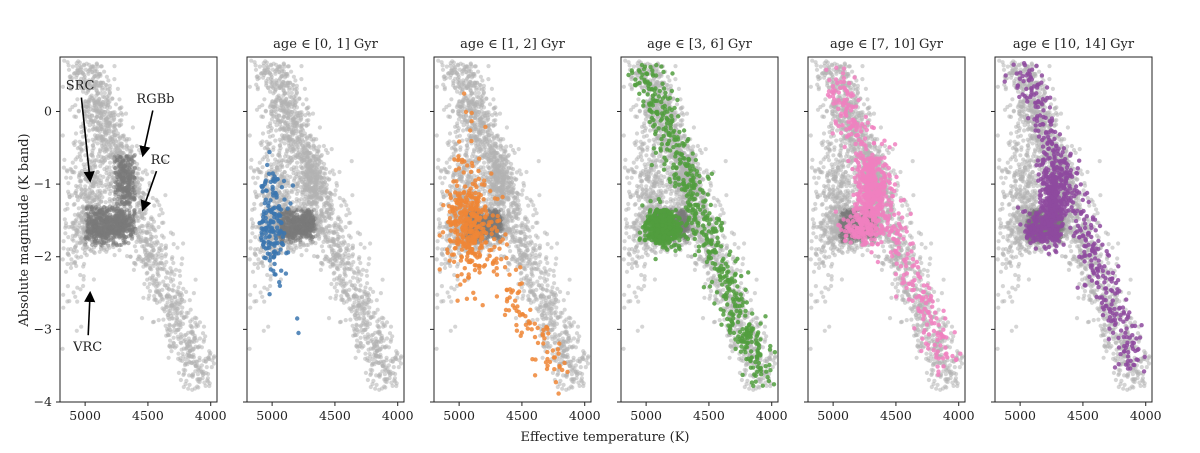 The width and height of the screenshot is (1200, 453). I want to click on x-tick-label: 5000, so click(85, 415).